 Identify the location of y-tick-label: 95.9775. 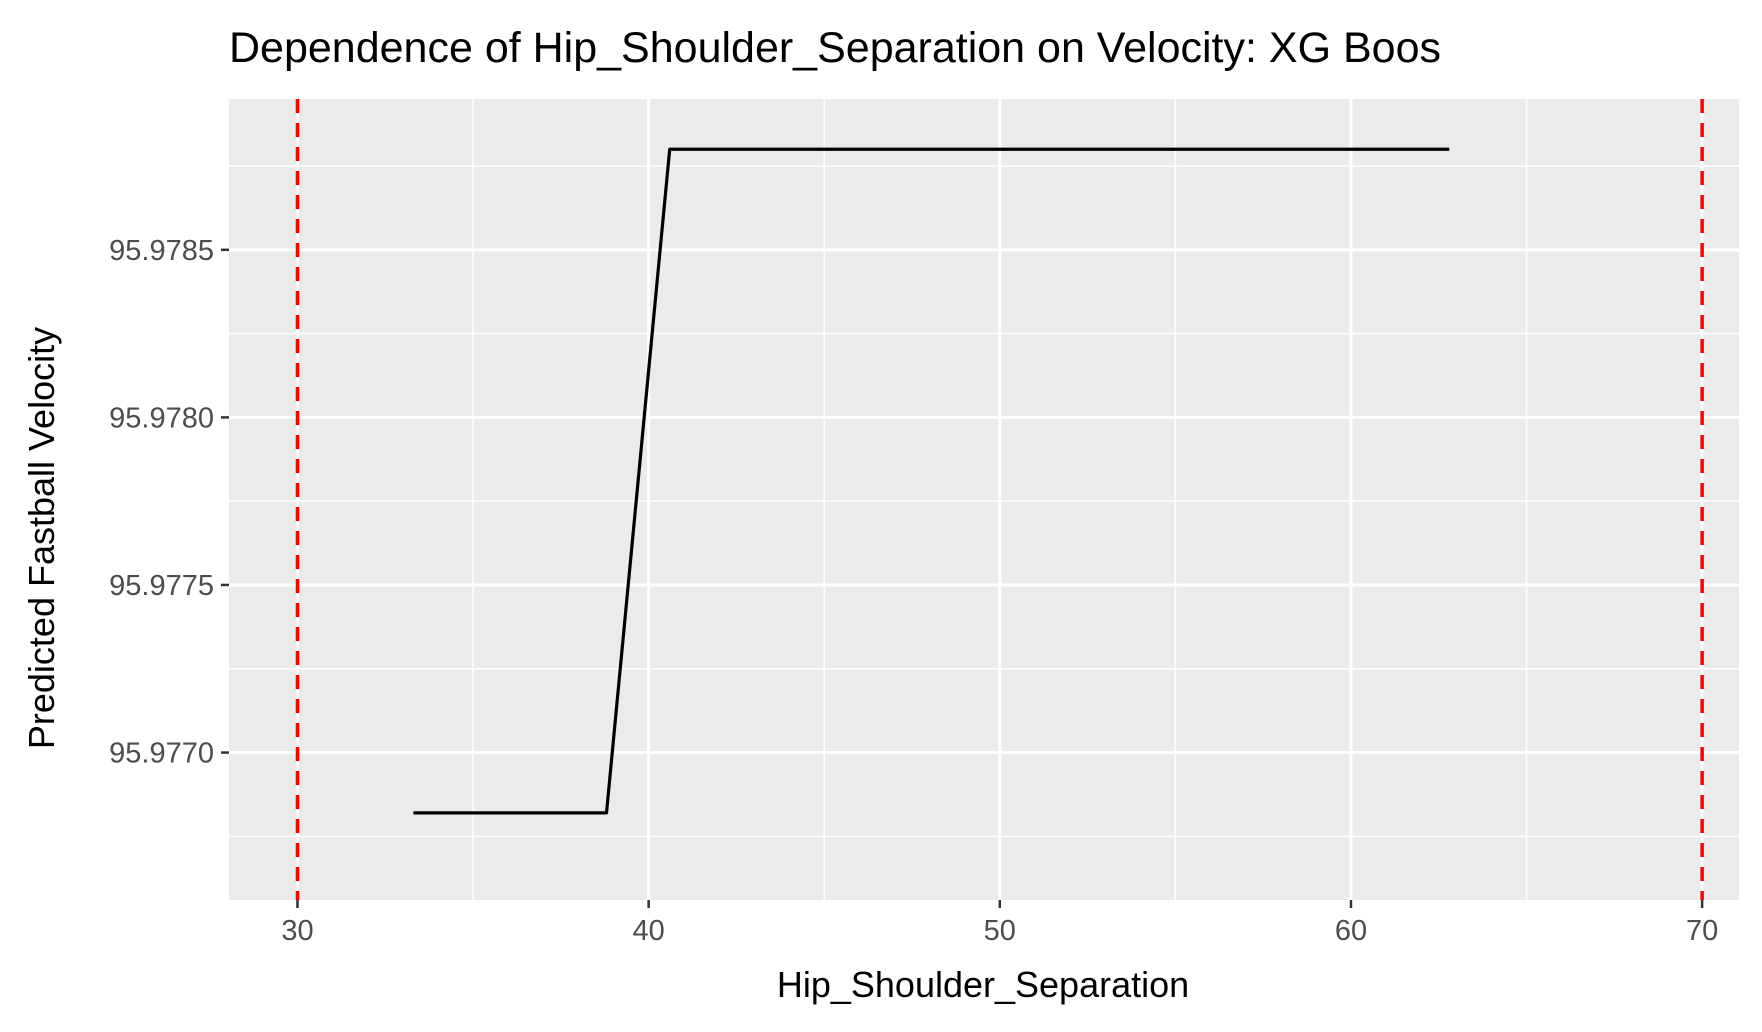
(161, 586).